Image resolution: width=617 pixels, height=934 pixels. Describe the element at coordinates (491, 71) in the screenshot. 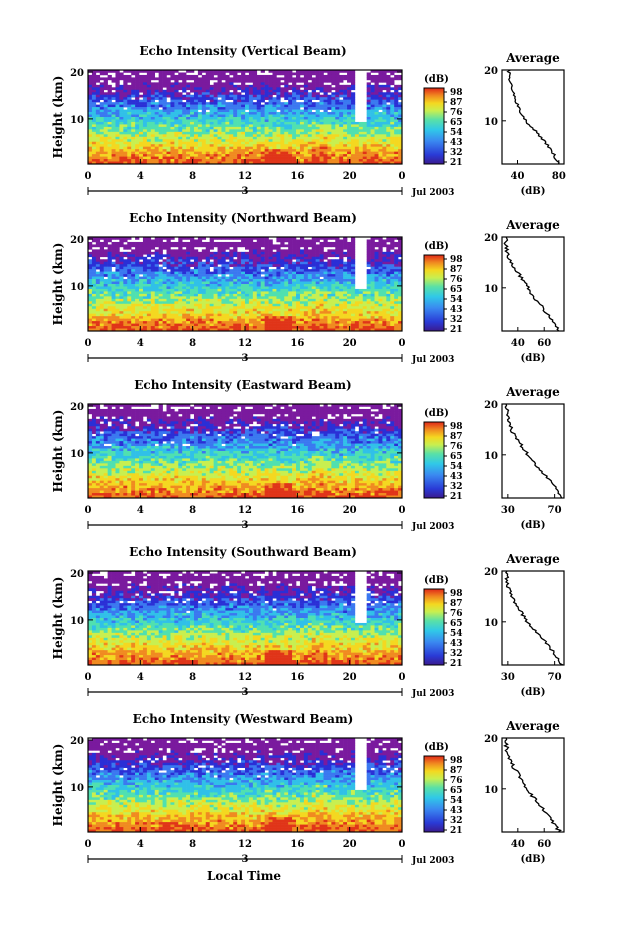

I see `average-y-tick-label: 20` at that location.